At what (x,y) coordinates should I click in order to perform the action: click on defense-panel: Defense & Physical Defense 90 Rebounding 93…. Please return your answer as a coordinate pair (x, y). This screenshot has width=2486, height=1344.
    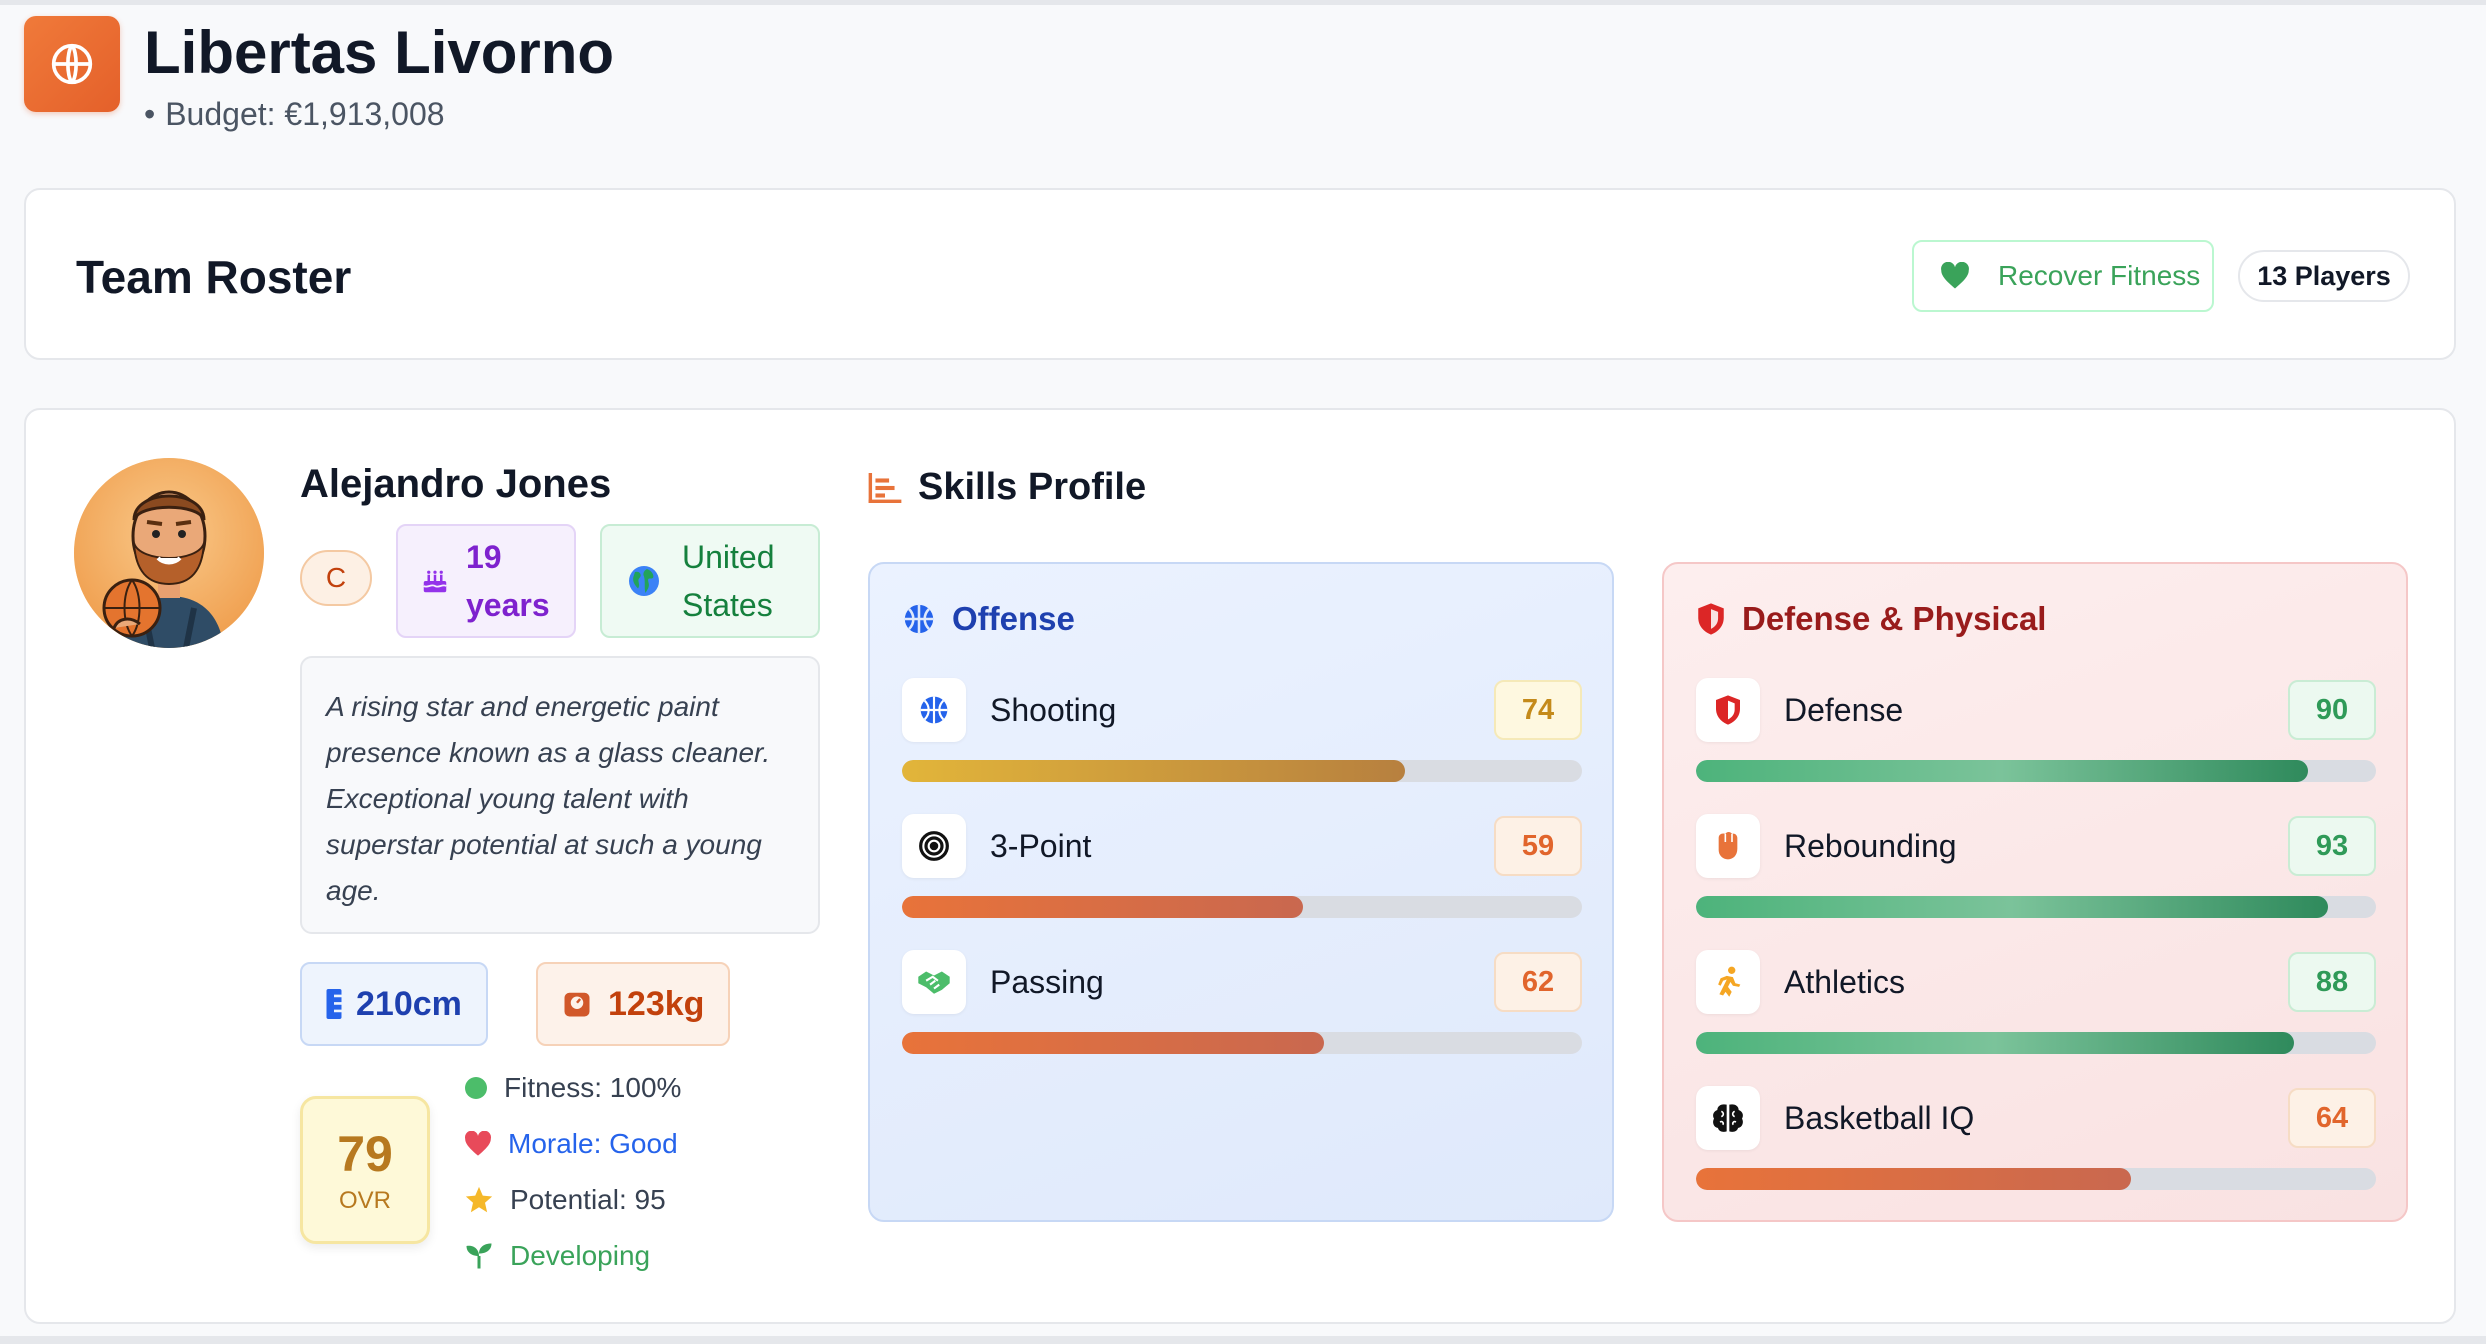
    Looking at the image, I should click on (2035, 892).